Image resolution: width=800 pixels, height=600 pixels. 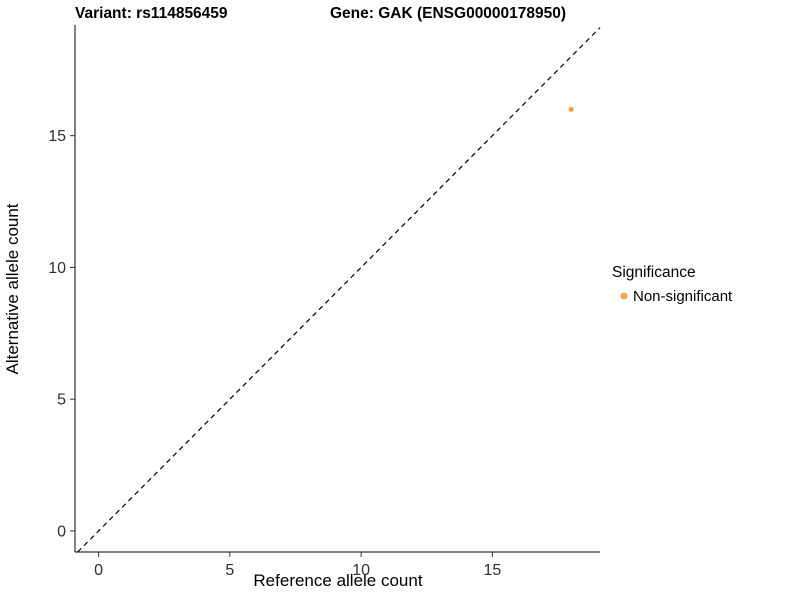 I want to click on y-axis-title: Alternative allele count, so click(x=12, y=288).